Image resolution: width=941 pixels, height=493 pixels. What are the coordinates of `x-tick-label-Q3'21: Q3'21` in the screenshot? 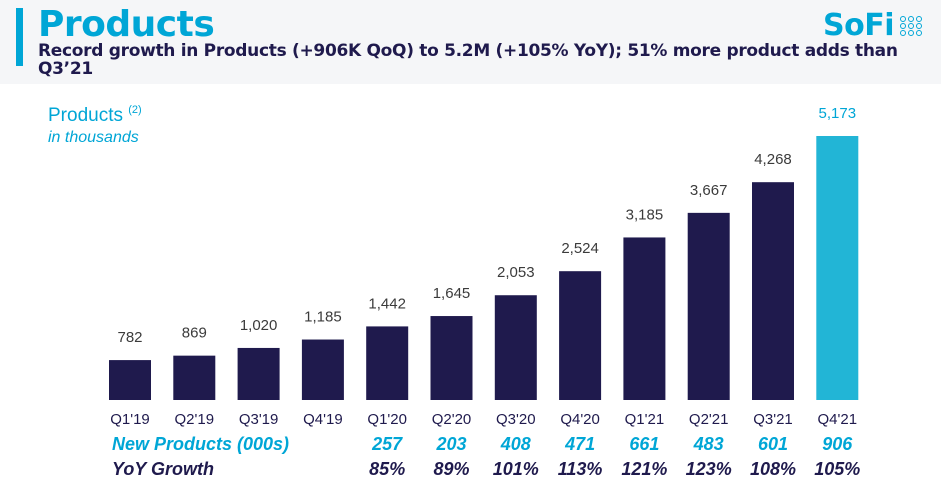 It's located at (773, 419).